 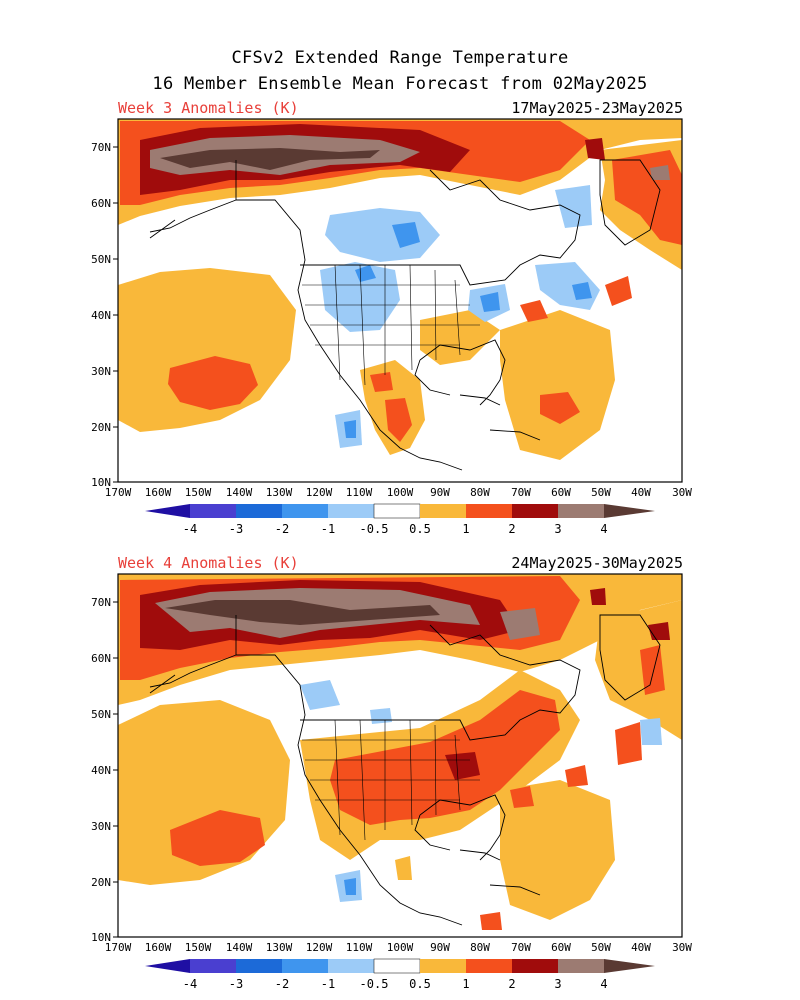 I want to click on week3-lon-label: 50W, so click(x=601, y=492).